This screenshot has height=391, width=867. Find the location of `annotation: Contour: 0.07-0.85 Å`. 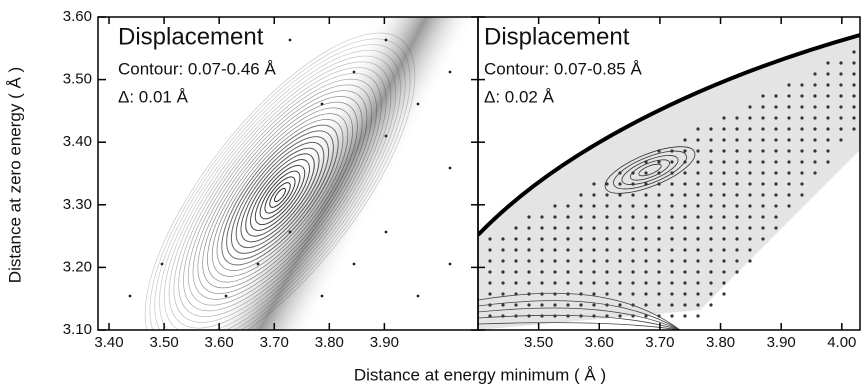

annotation: Contour: 0.07-0.85 Å is located at coordinates (563, 68).